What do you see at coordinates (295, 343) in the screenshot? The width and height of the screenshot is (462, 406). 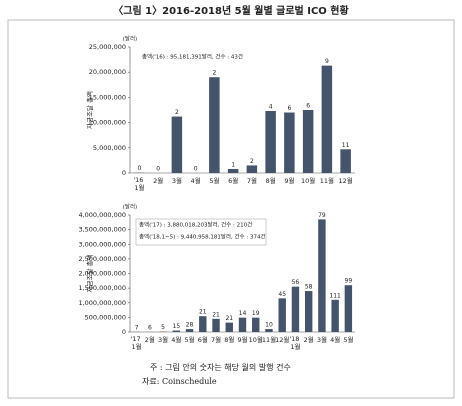 I see `x-tick-label: '18 1월` at bounding box center [295, 343].